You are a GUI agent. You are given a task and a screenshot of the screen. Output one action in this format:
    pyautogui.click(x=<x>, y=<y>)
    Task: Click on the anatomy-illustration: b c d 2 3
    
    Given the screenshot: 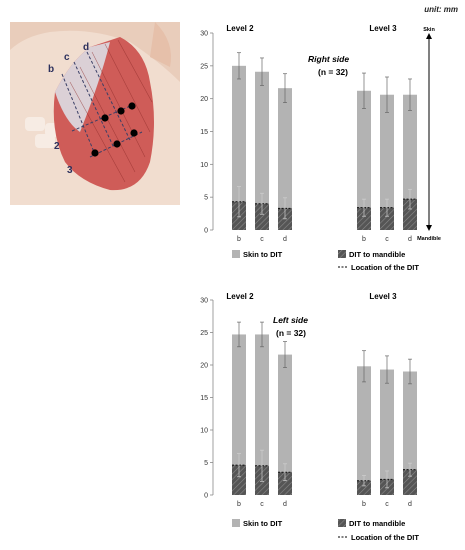 What is the action you would take?
    pyautogui.click(x=95, y=113)
    